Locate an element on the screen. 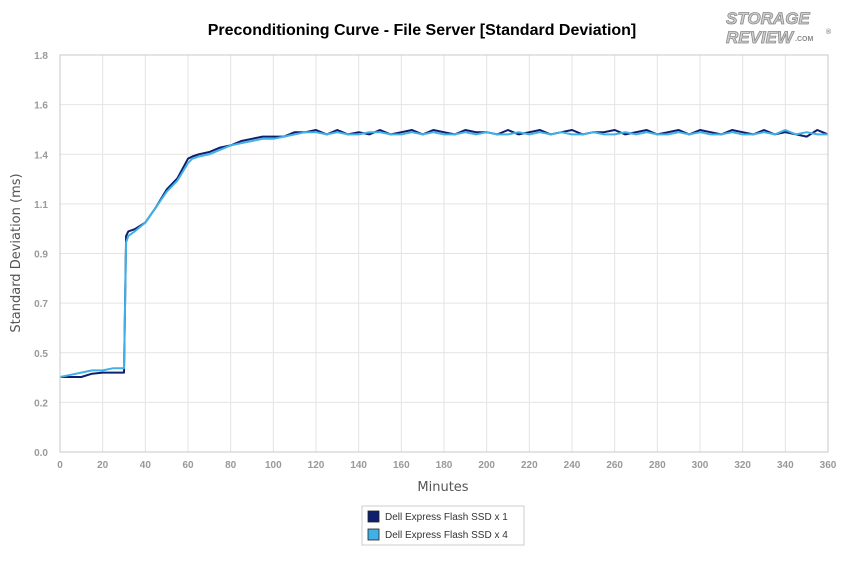  x-tick-label: 40 is located at coordinates (146, 465).